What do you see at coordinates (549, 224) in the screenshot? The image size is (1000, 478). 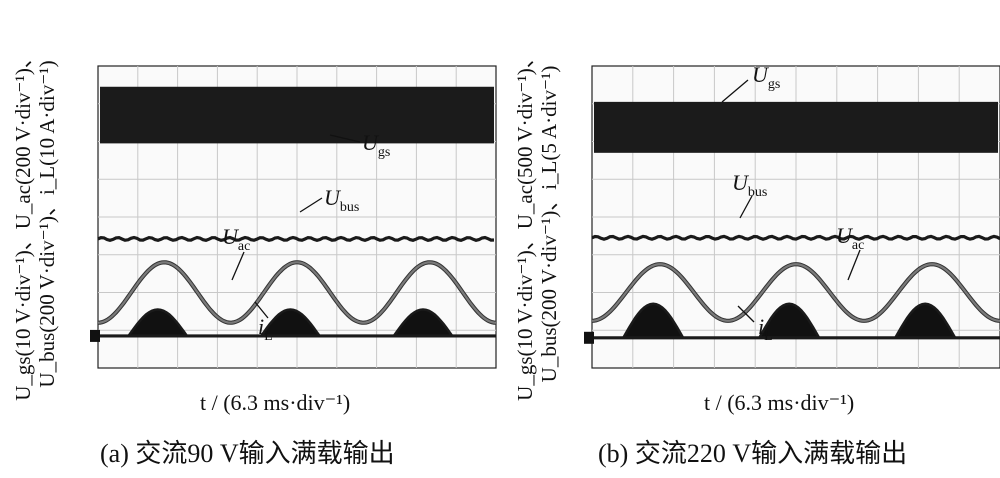 I see `y-axis-label-line2: U_bus(200 V·div⁻¹)、i_L(5 A·div⁻¹)` at bounding box center [549, 224].